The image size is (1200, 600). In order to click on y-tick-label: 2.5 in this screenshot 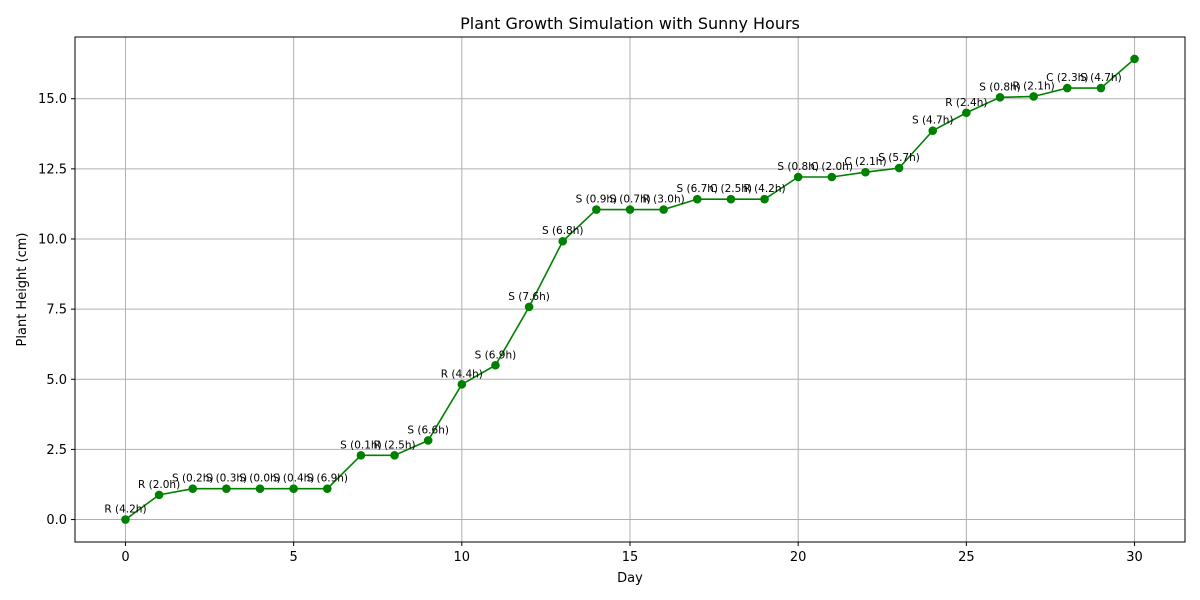, I will do `click(56, 450)`.